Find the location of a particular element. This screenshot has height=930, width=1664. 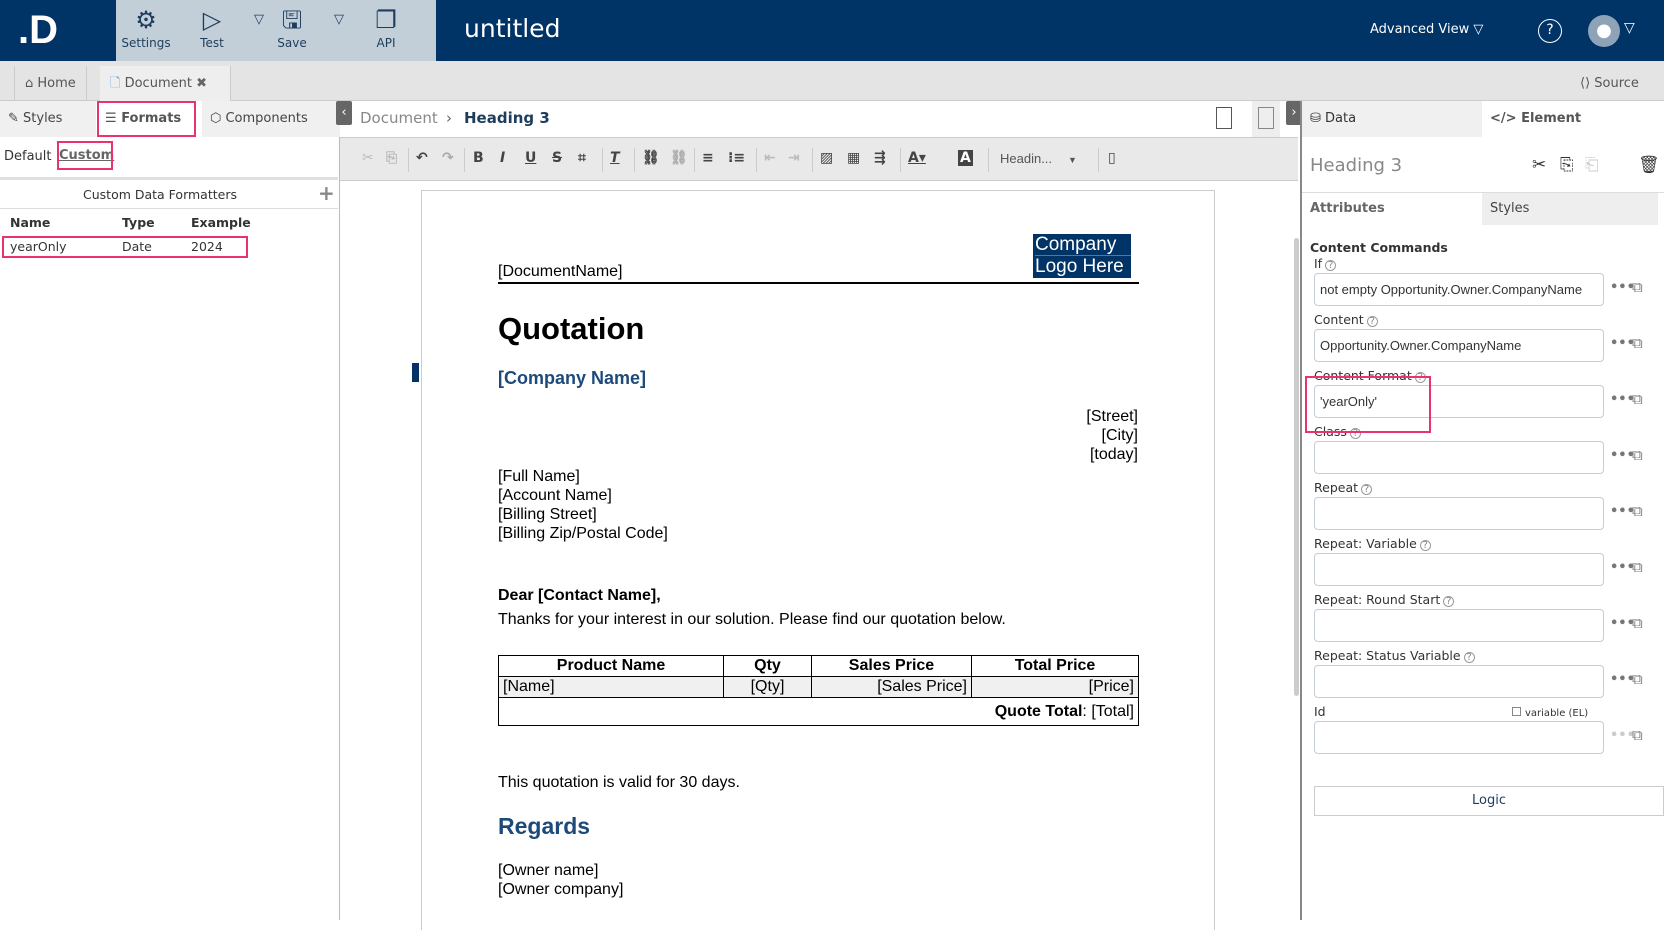

subtab-custom: Custom is located at coordinates (85, 155).